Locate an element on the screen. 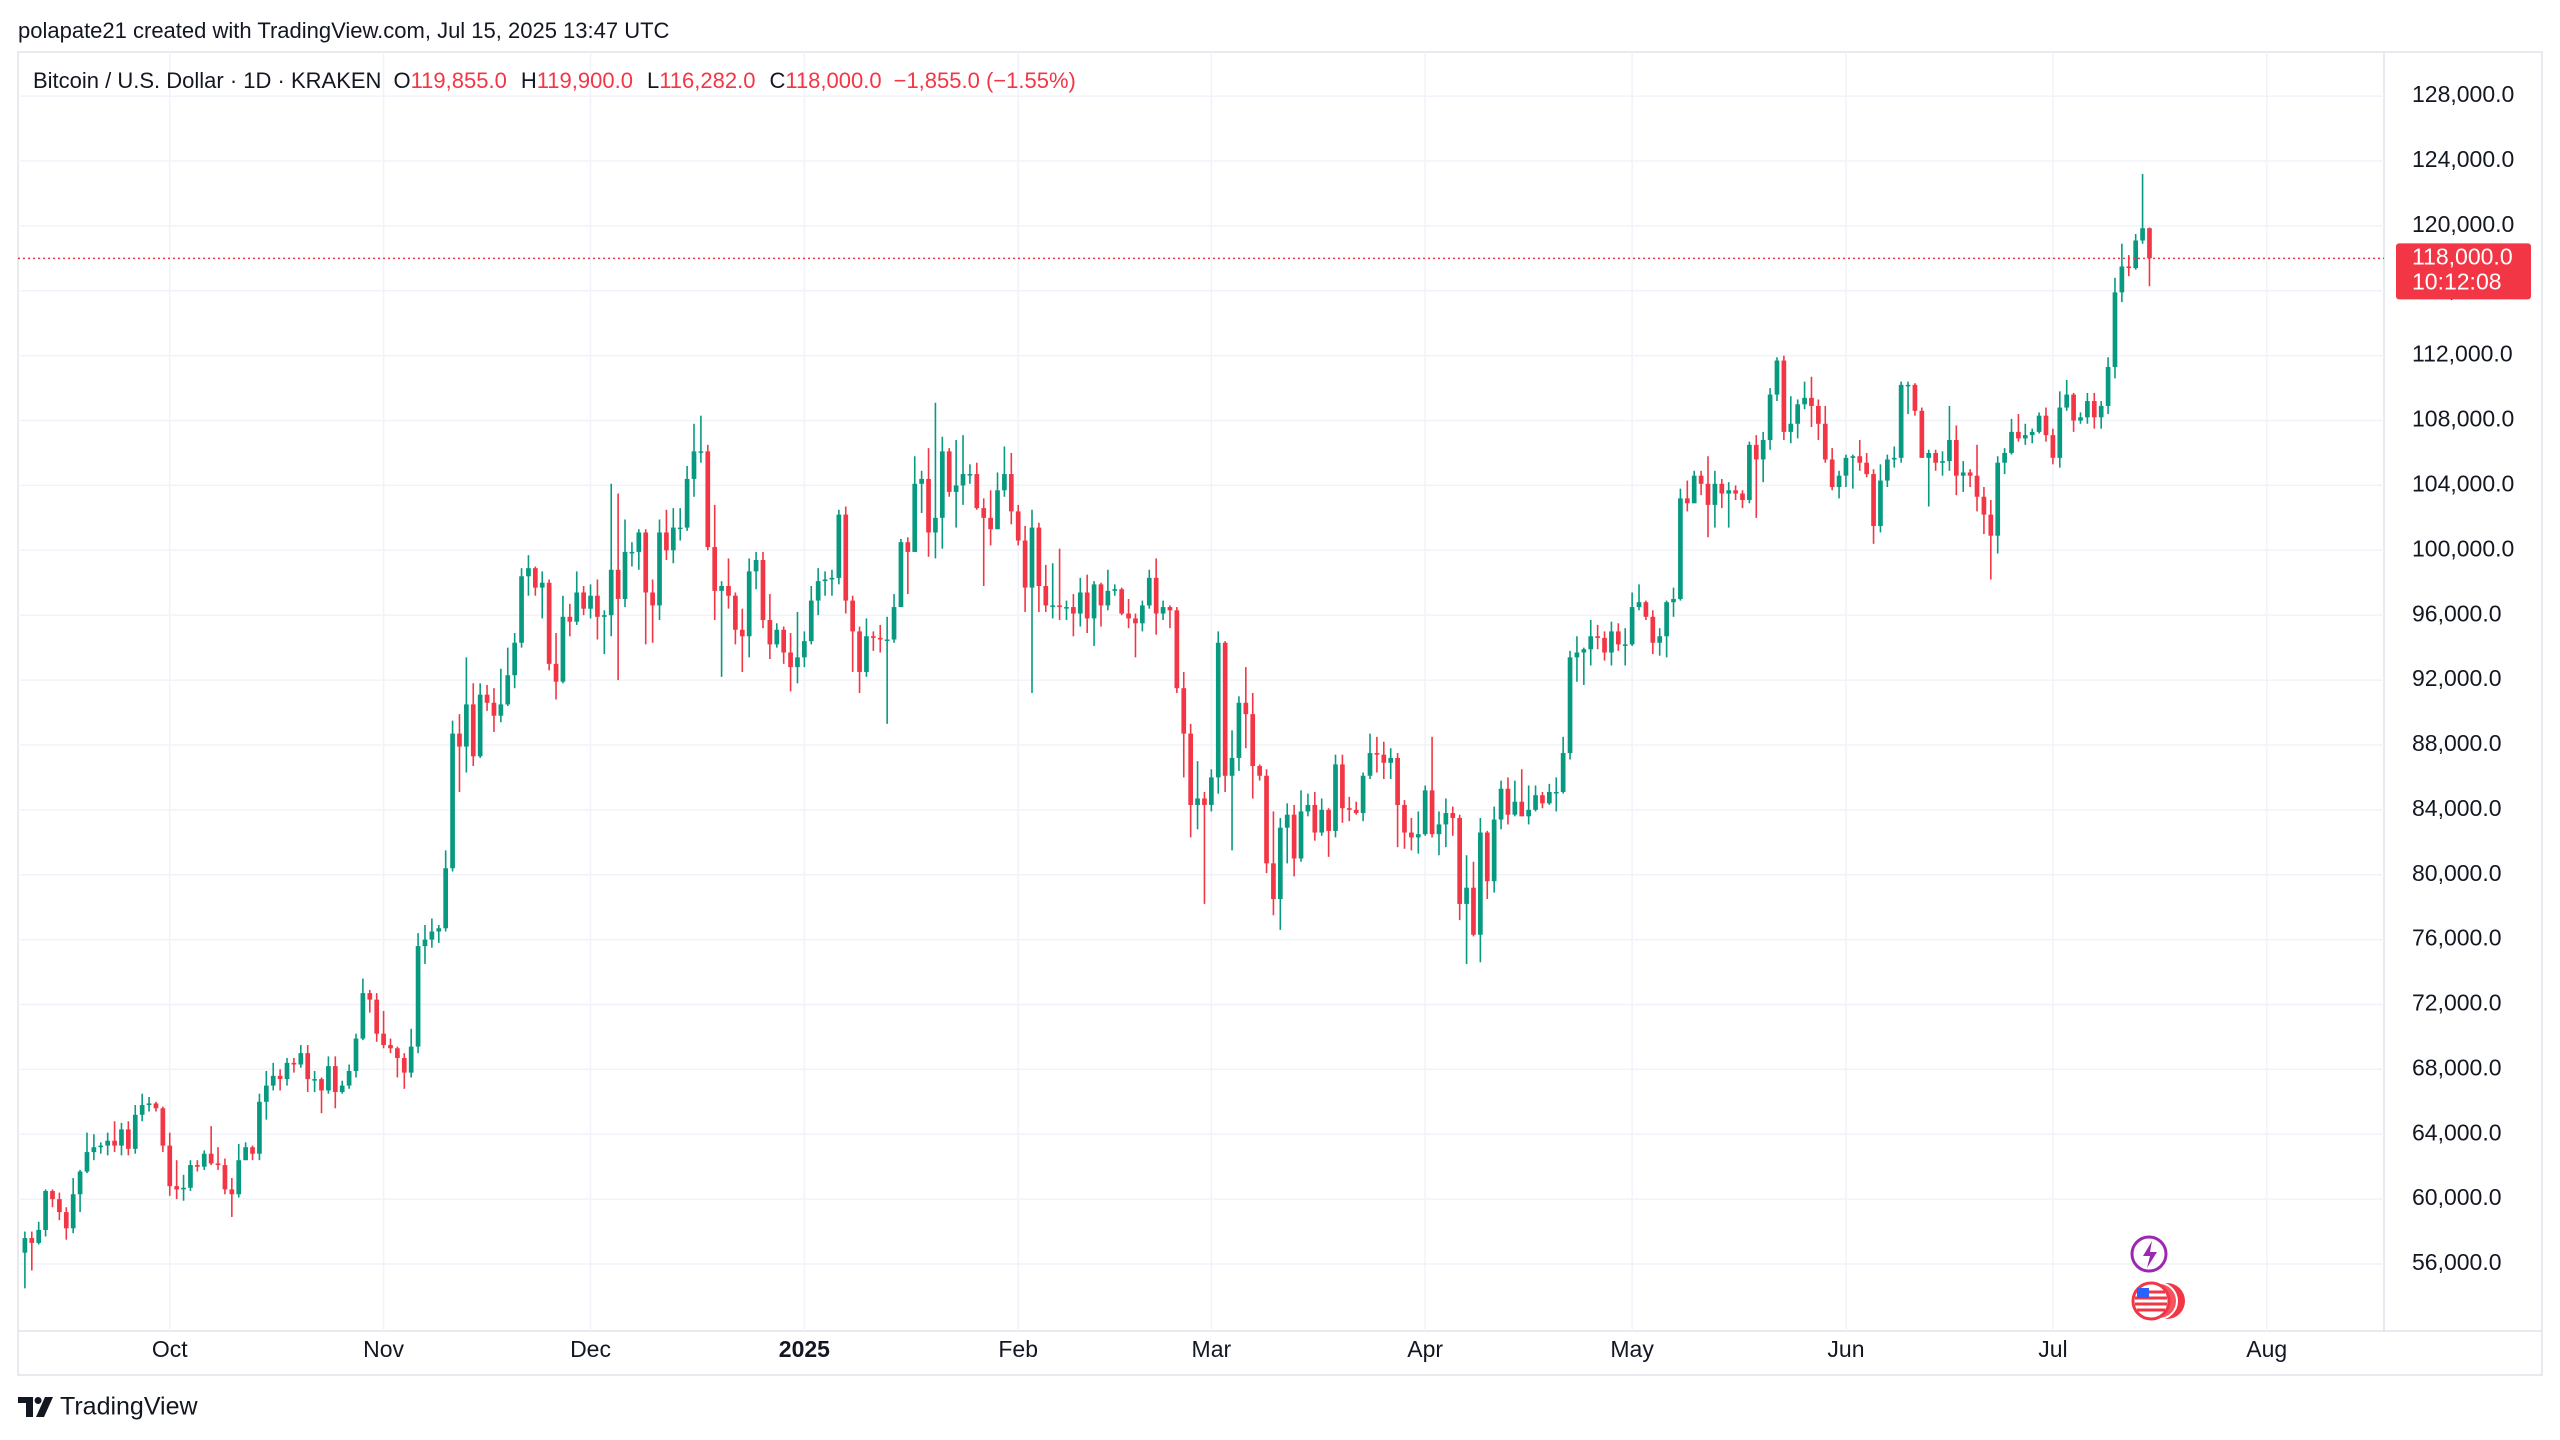 This screenshot has width=2560, height=1440. legend-key: L is located at coordinates (653, 80).